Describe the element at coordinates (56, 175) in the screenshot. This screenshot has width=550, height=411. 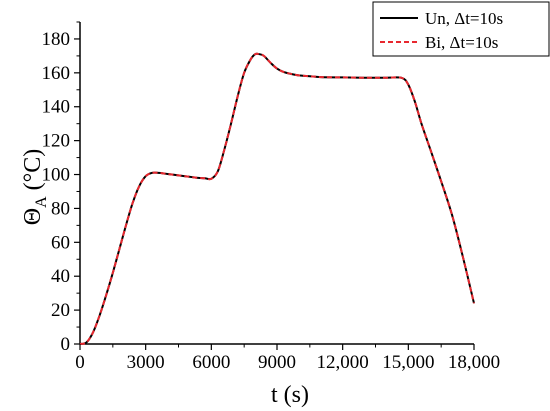
I see `y-tick-label: 100` at that location.